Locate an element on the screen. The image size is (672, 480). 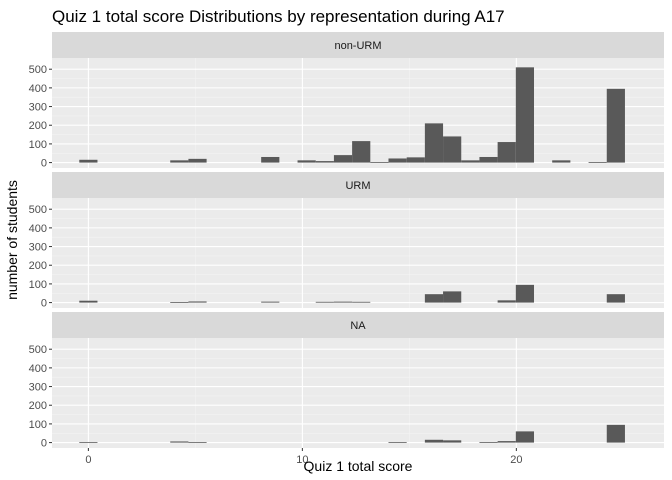
facet-strip-label: NA is located at coordinates (358, 326).